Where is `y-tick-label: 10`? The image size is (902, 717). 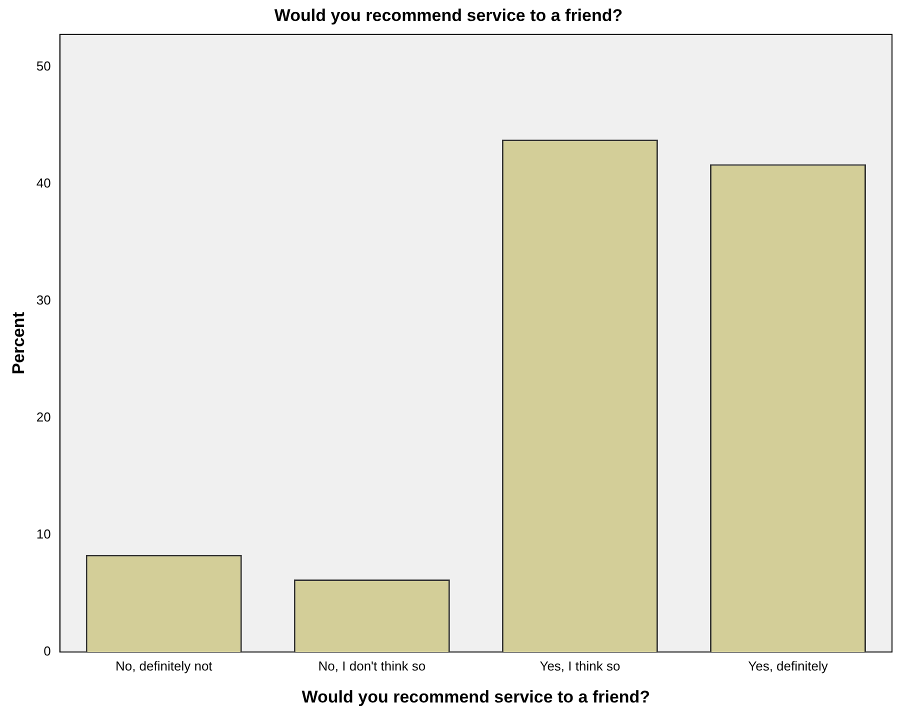
y-tick-label: 10 is located at coordinates (43, 534).